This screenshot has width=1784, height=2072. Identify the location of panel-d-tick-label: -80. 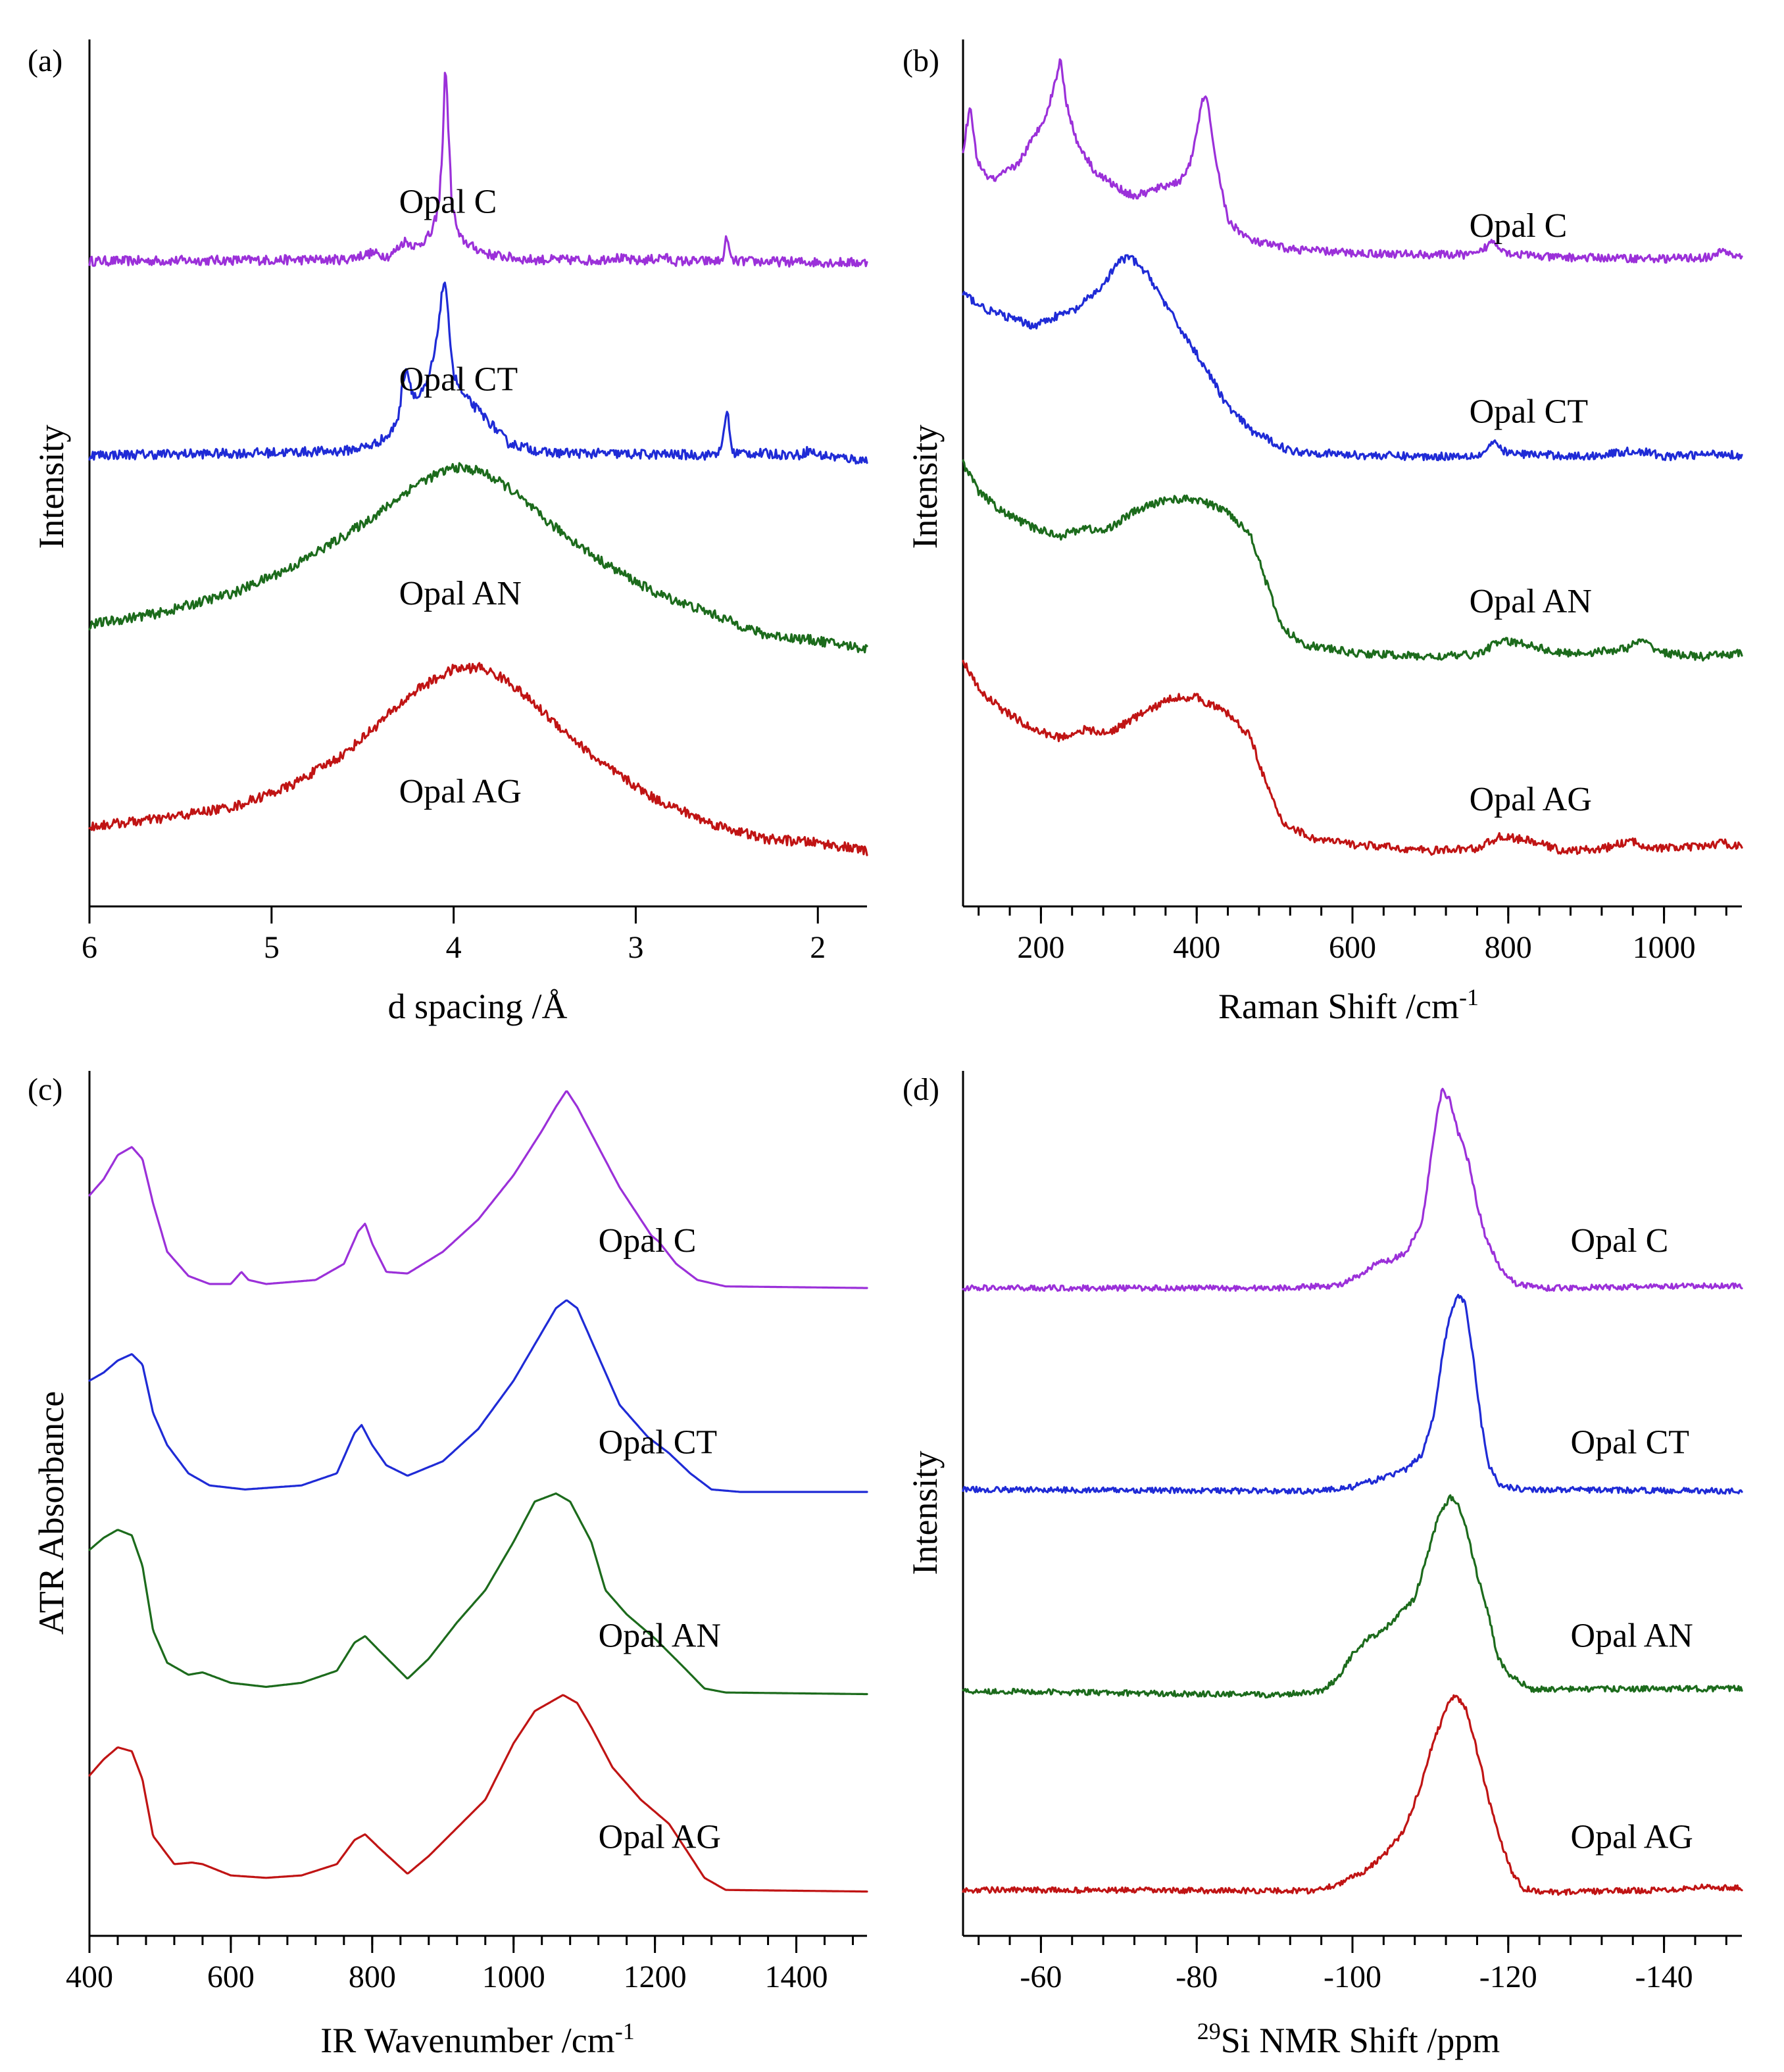
(1197, 1977).